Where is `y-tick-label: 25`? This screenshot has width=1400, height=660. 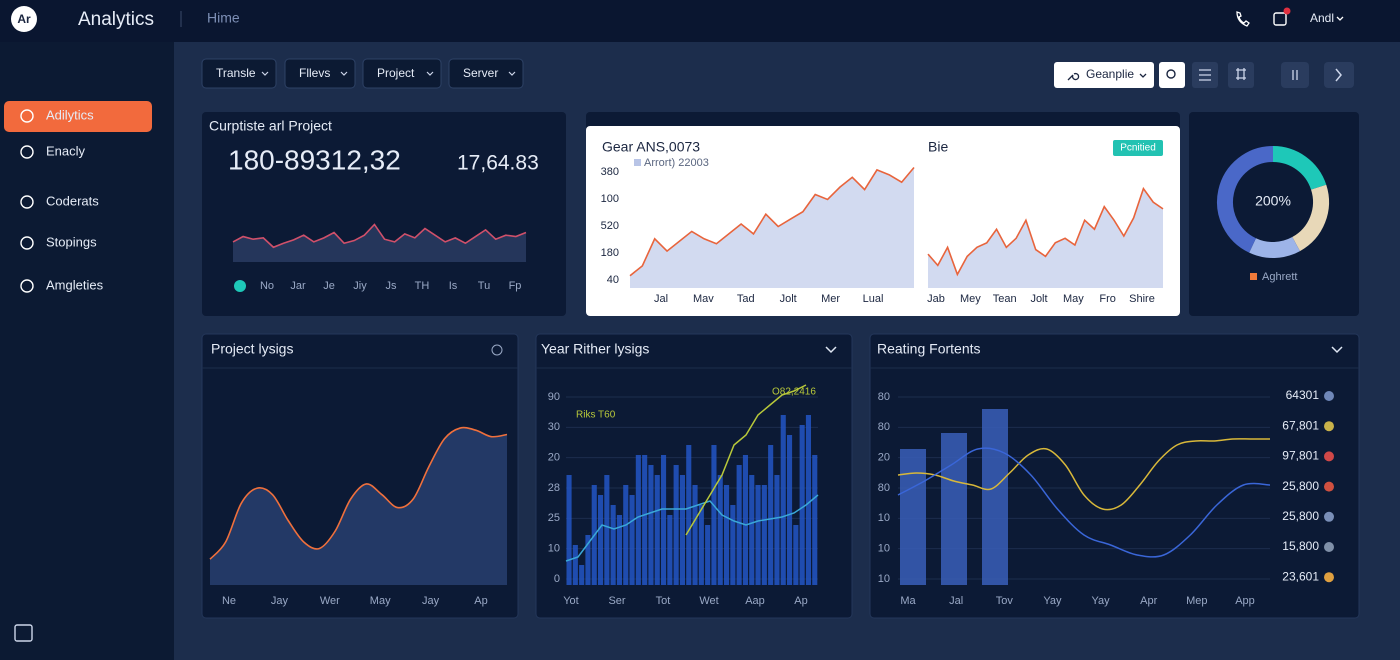 y-tick-label: 25 is located at coordinates (554, 518).